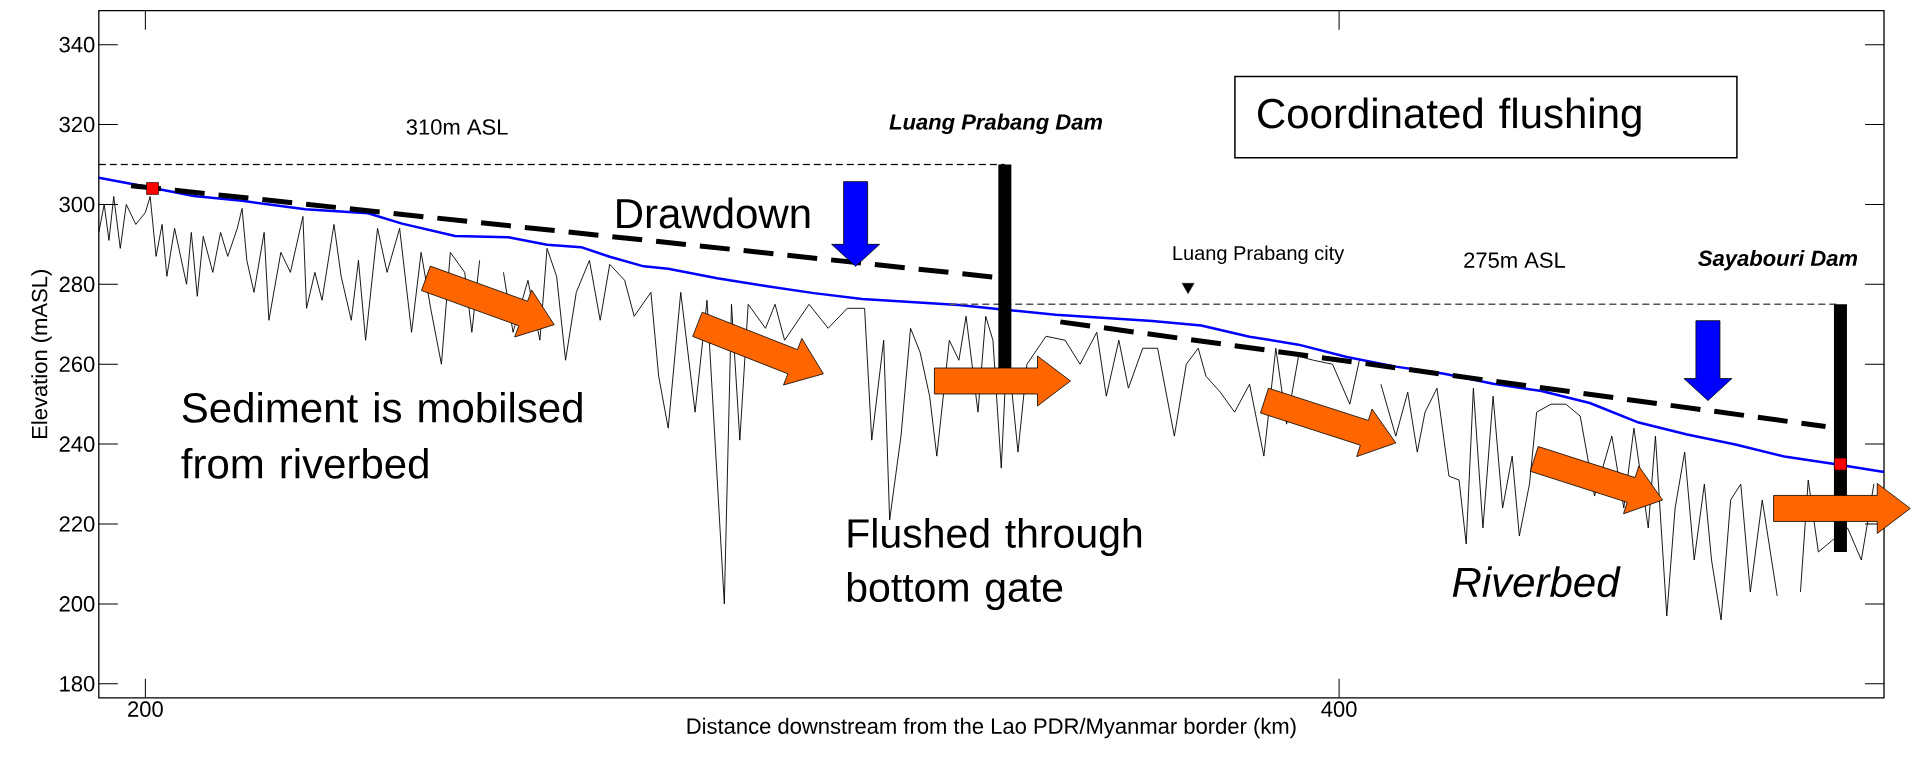 The width and height of the screenshot is (1912, 759). Describe the element at coordinates (1259, 255) in the screenshot. I see `annotation: Luang Prabang city` at that location.